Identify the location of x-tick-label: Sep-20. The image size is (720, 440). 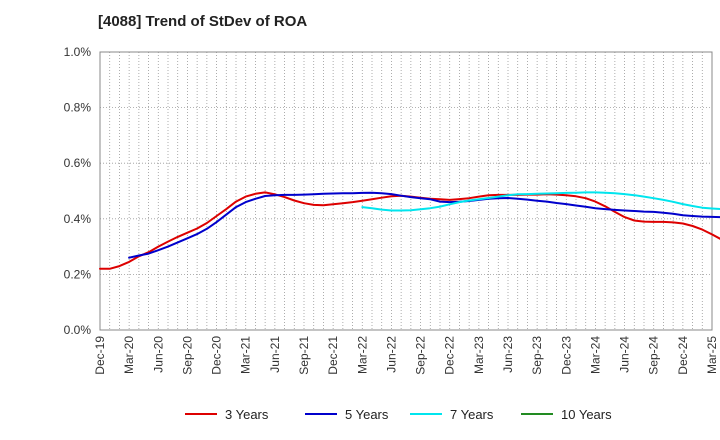
(187, 355).